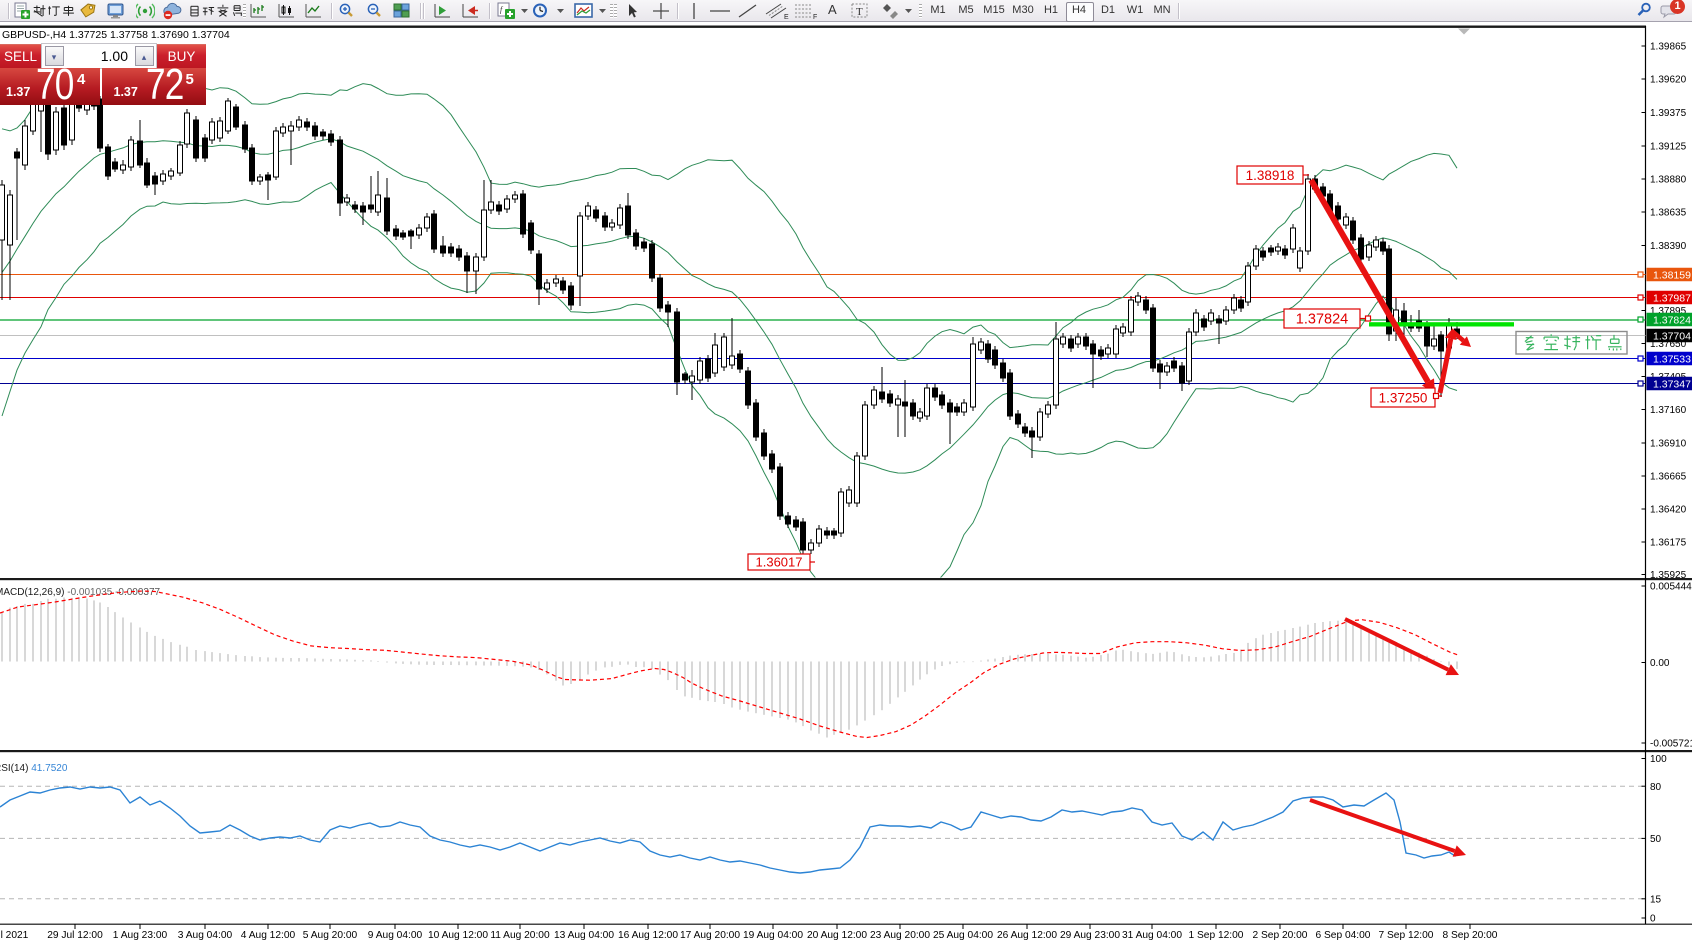 The height and width of the screenshot is (941, 1692). I want to click on svg-text:MACD(12,26,9) -0.001035 -0.000: MACD(12,26,9) -0.001035 -0.000377, so click(80, 592).